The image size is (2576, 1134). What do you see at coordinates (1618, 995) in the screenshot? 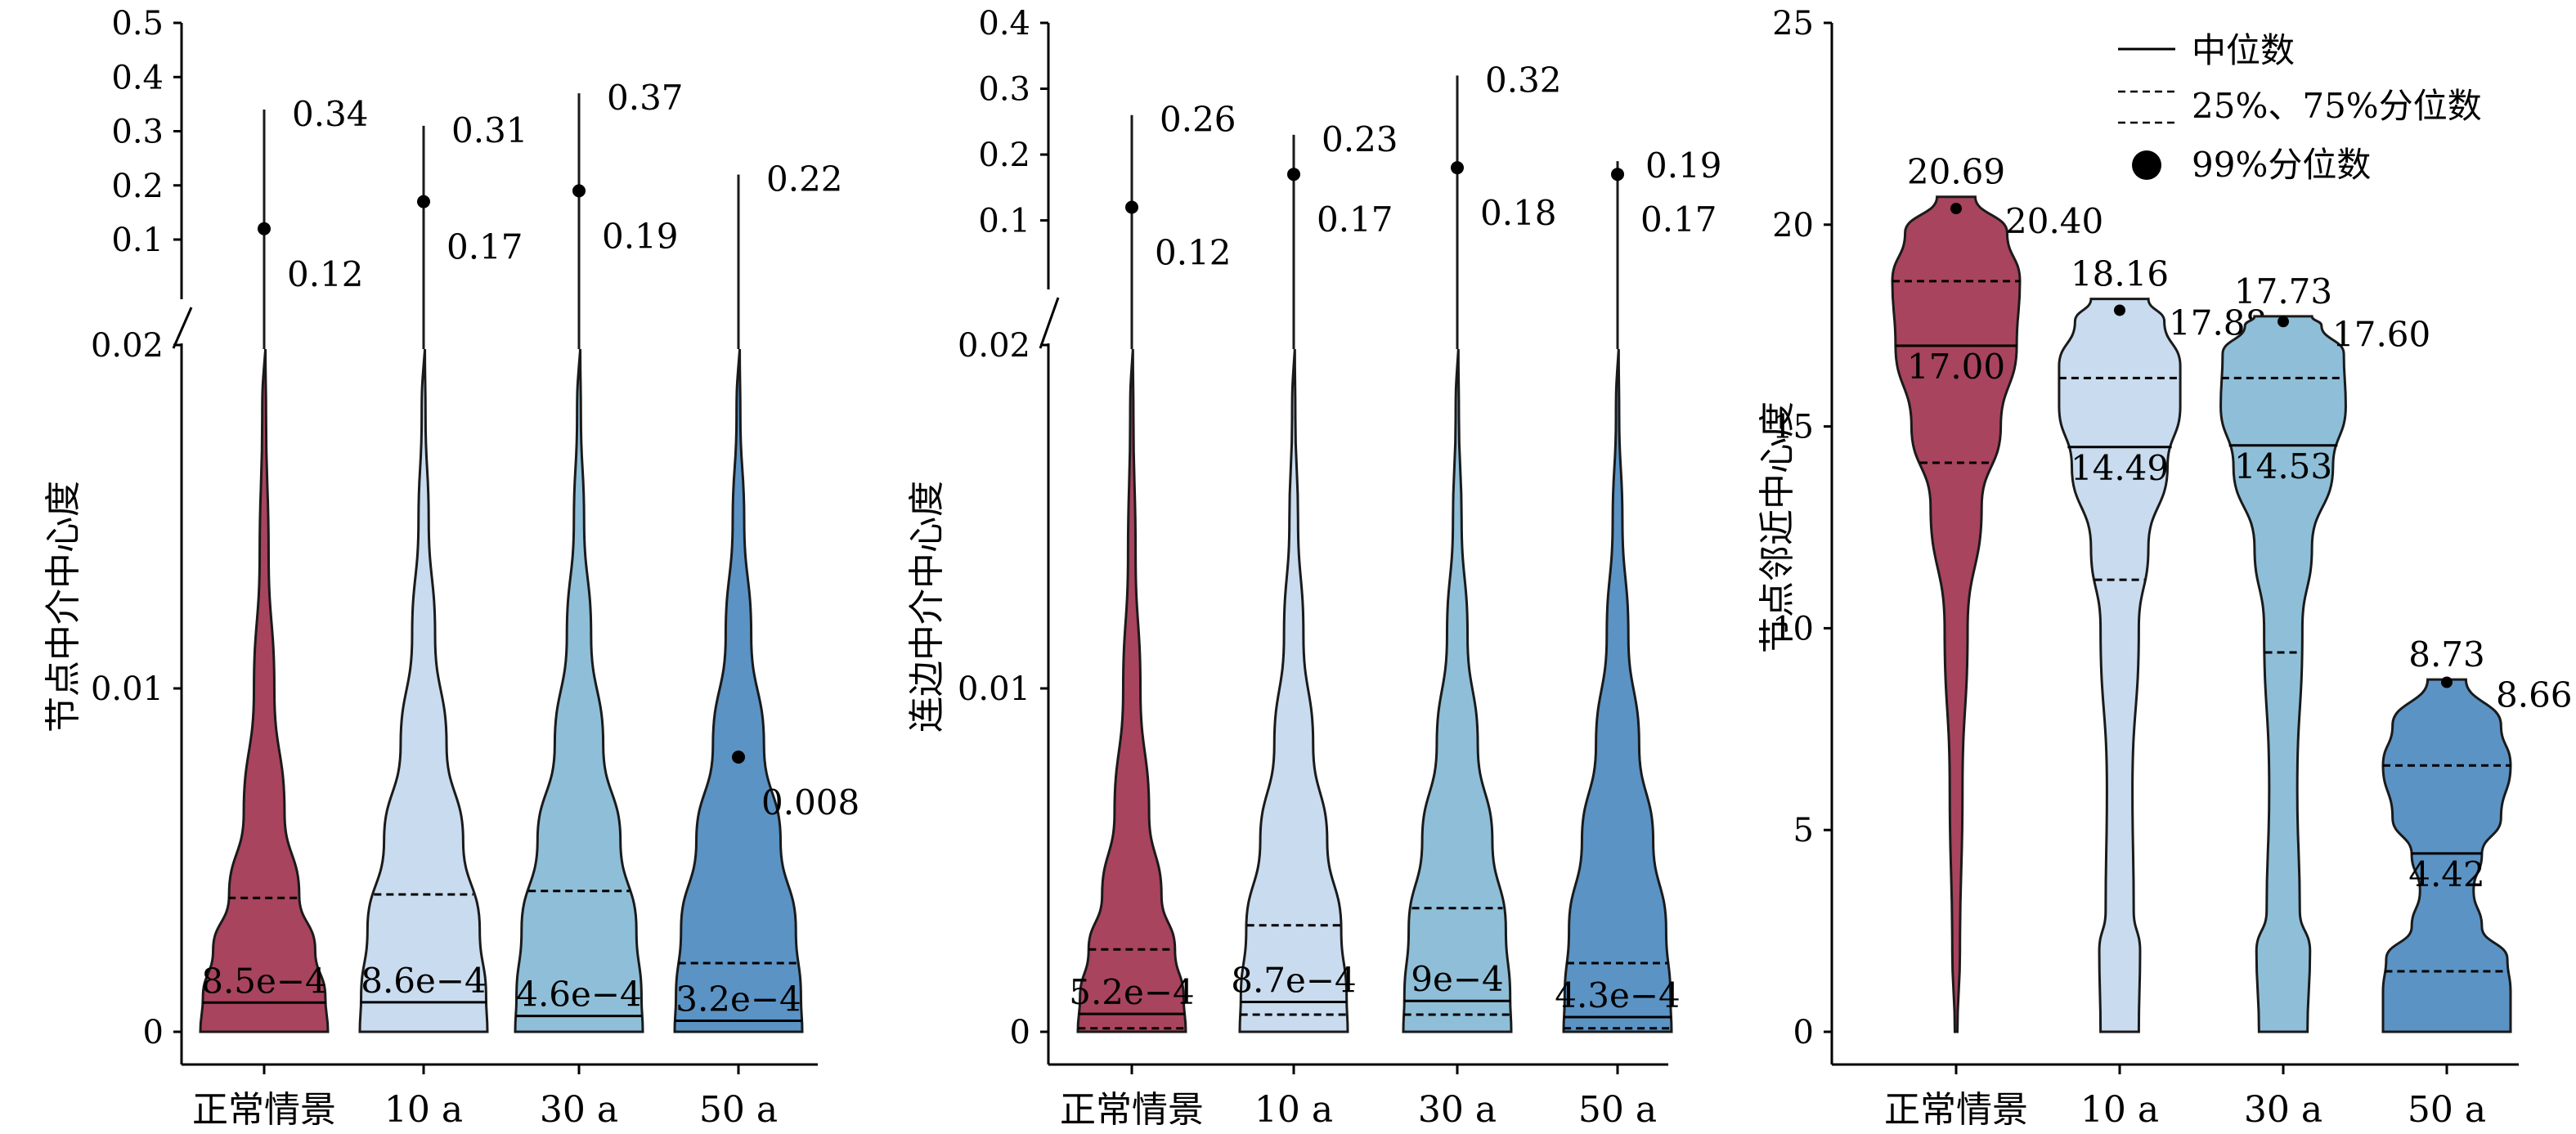
I see `median-label: 4.3e−4` at bounding box center [1618, 995].